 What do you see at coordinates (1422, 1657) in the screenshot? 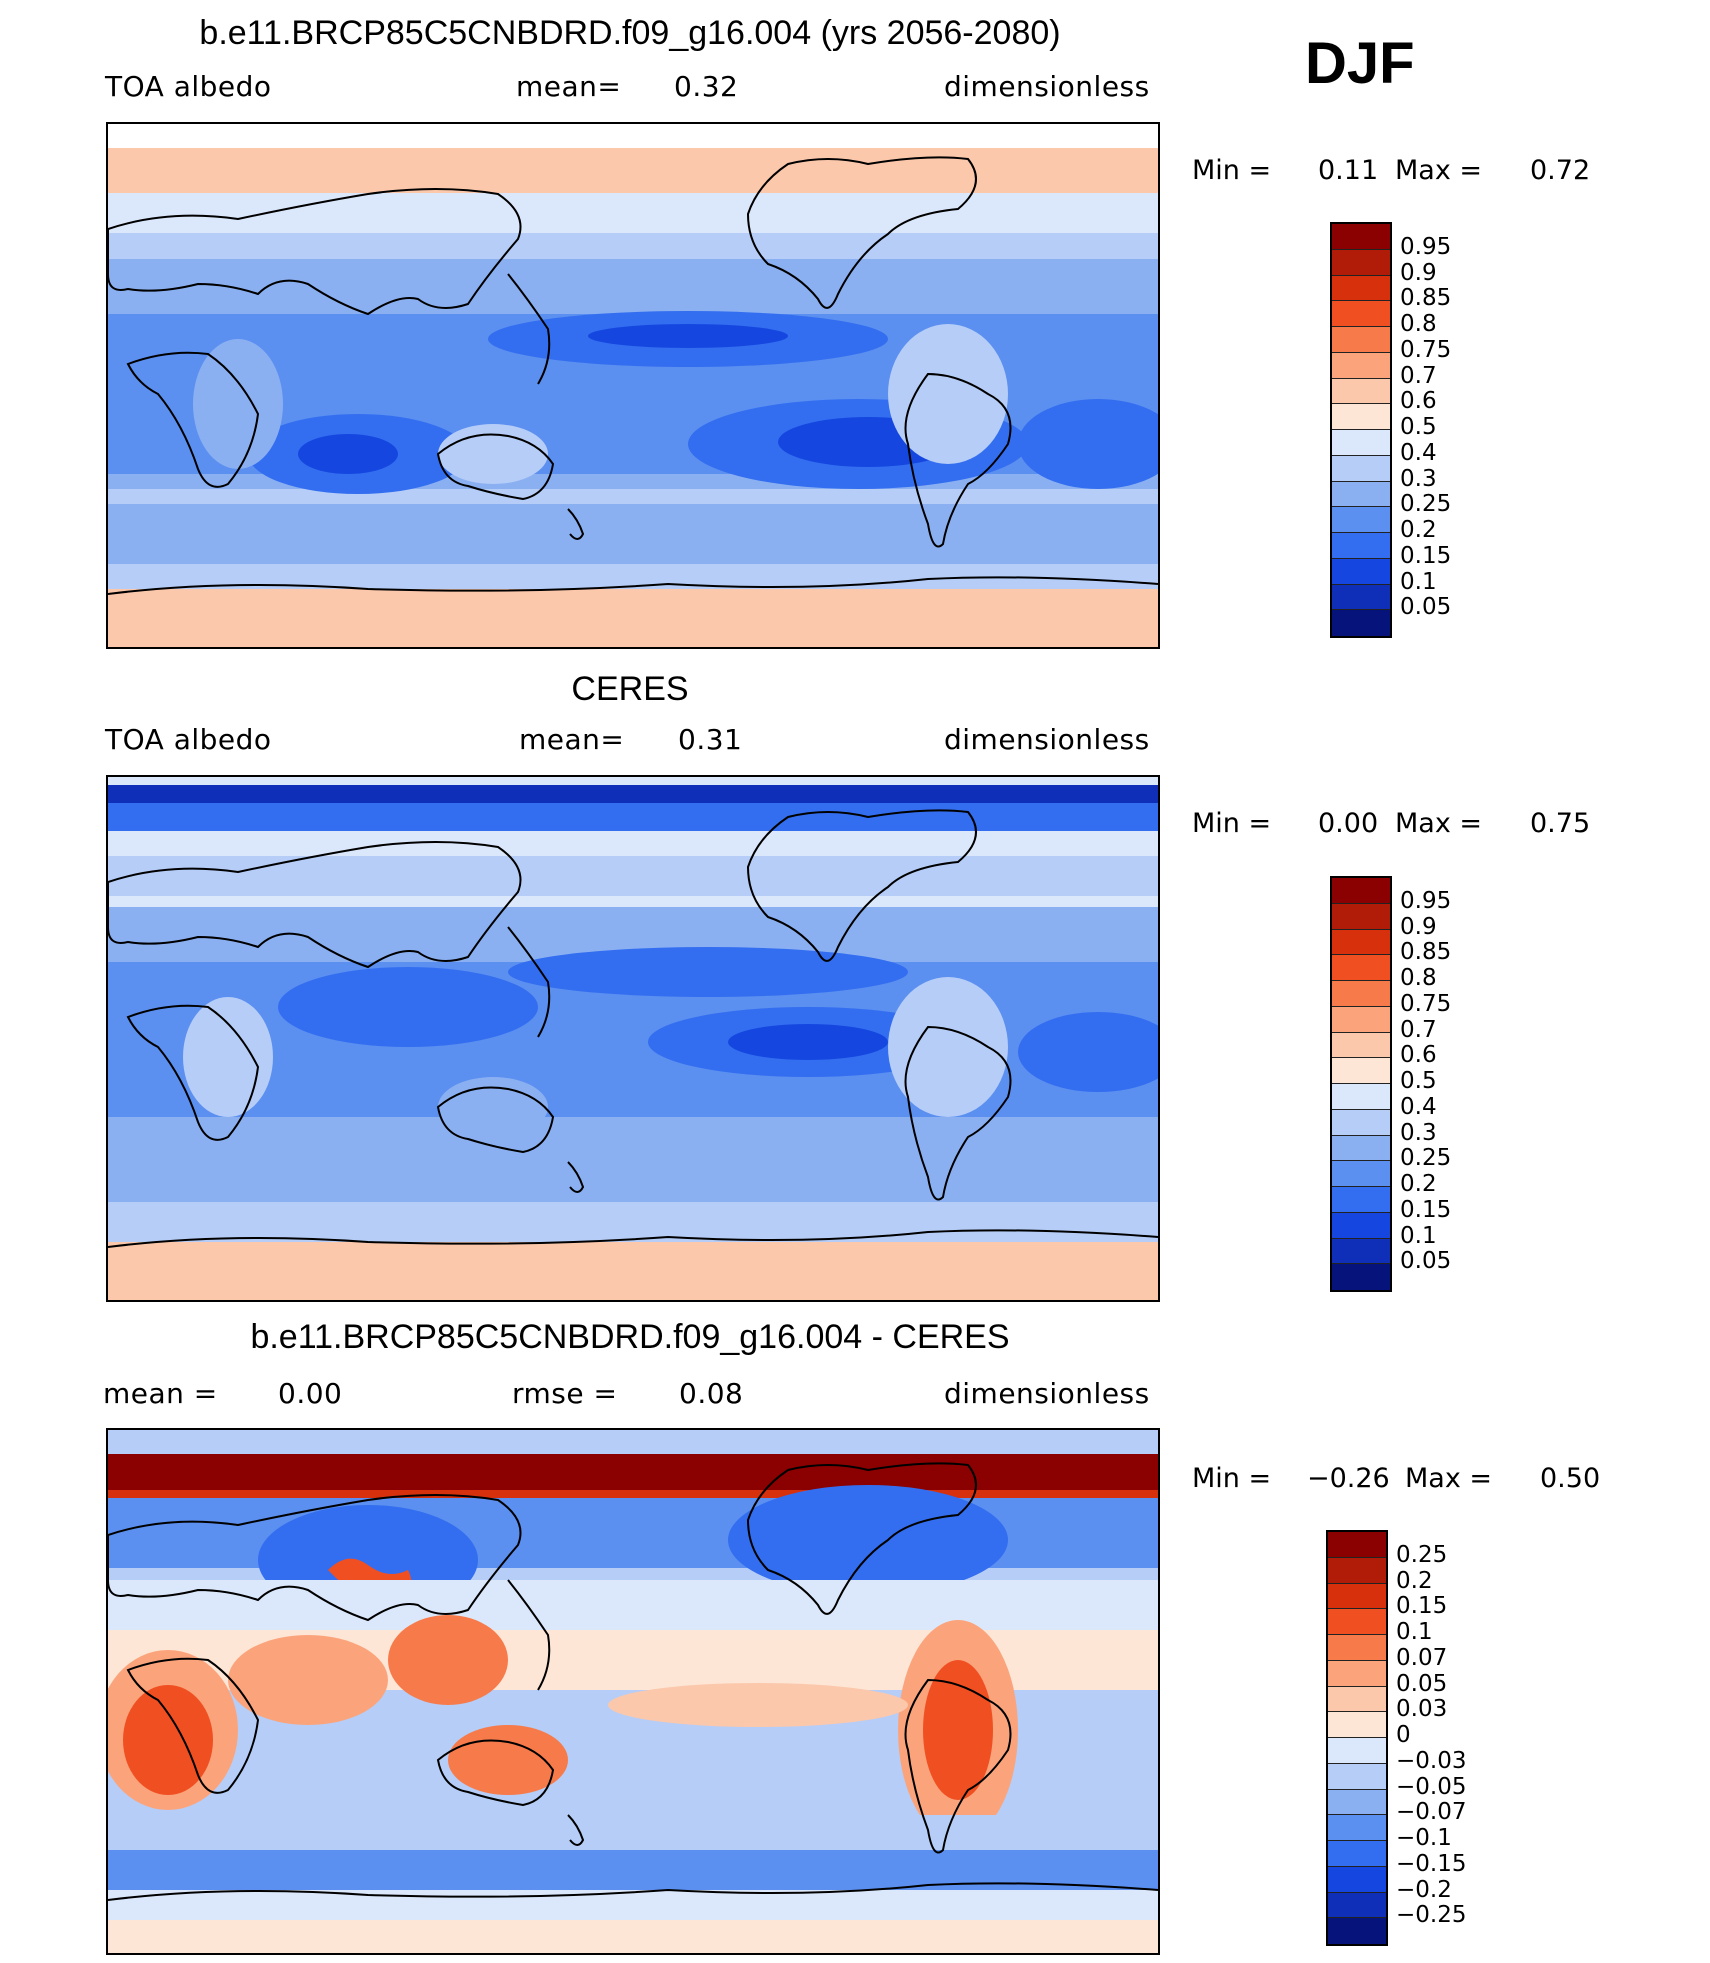
I see `colorbar-tick-label: 0.07` at bounding box center [1422, 1657].